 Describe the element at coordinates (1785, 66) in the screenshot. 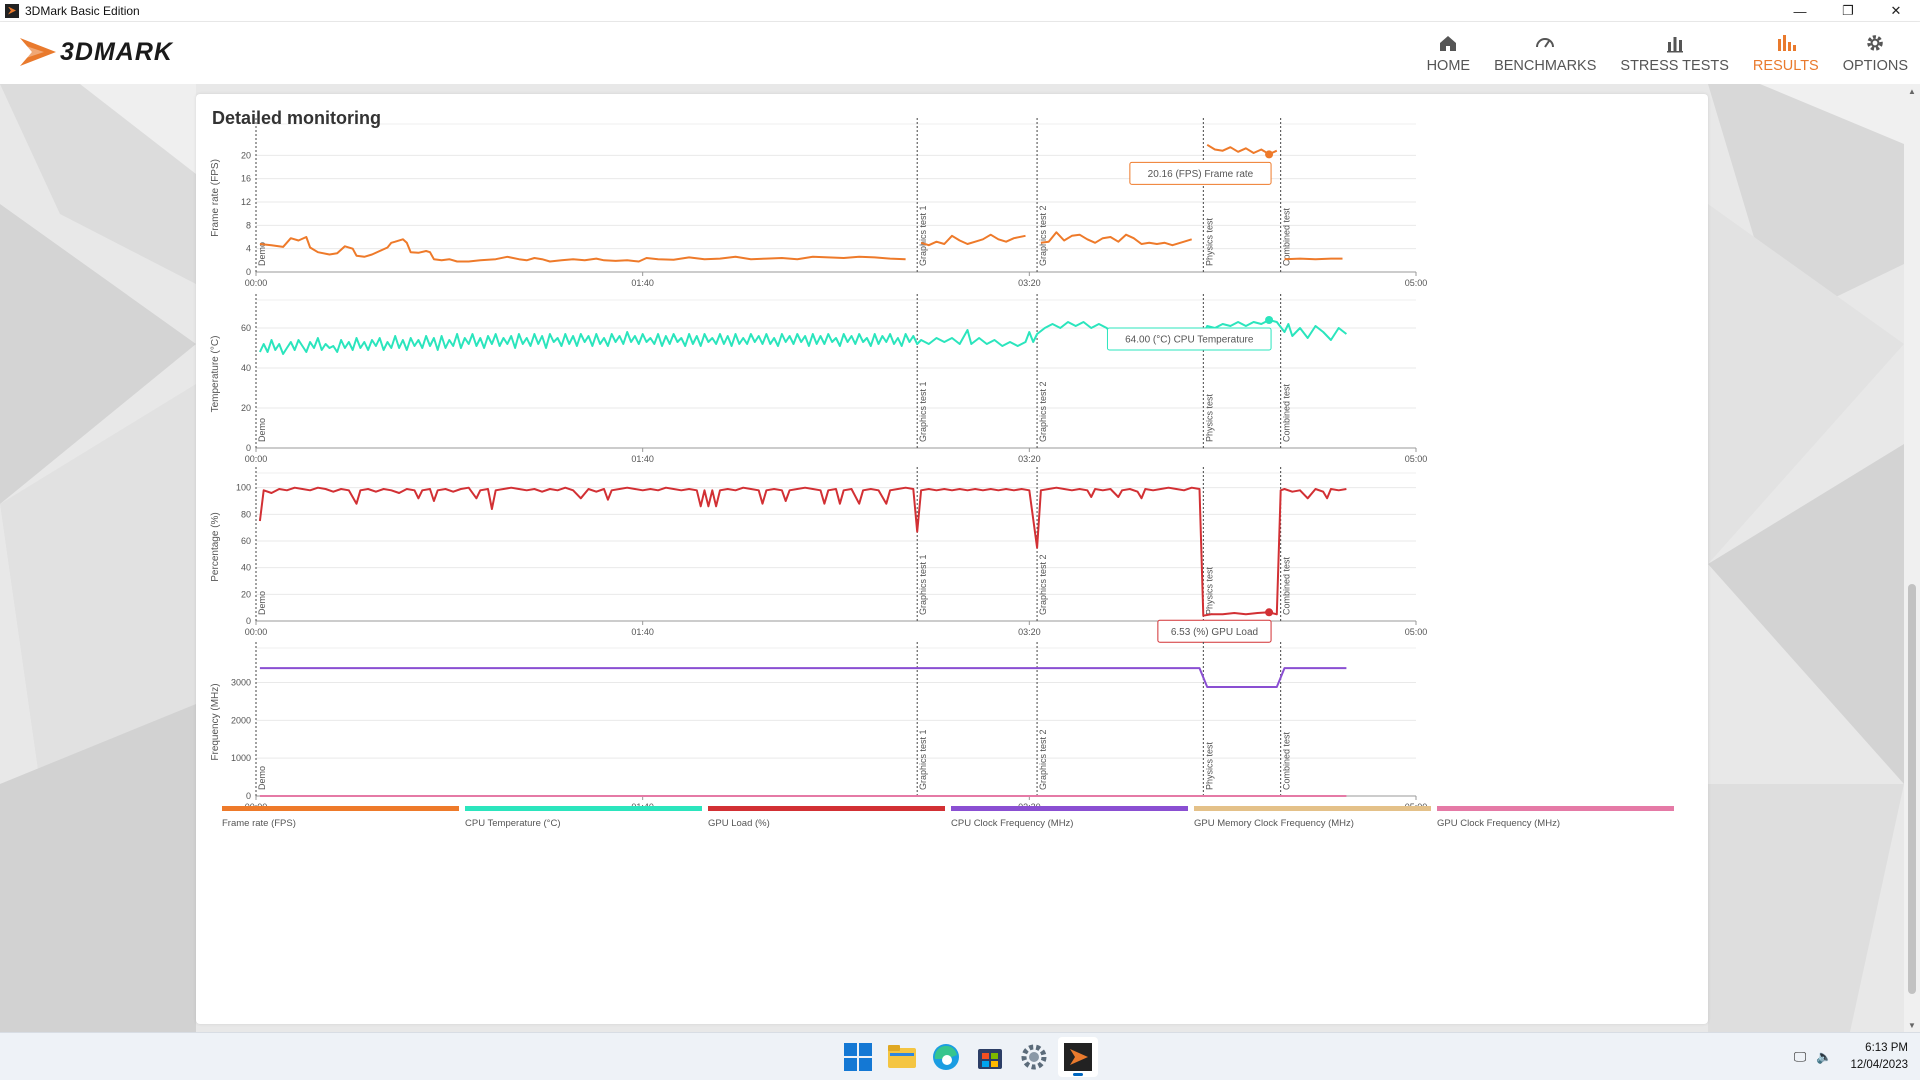

I see `nav-label: RESULTS` at that location.